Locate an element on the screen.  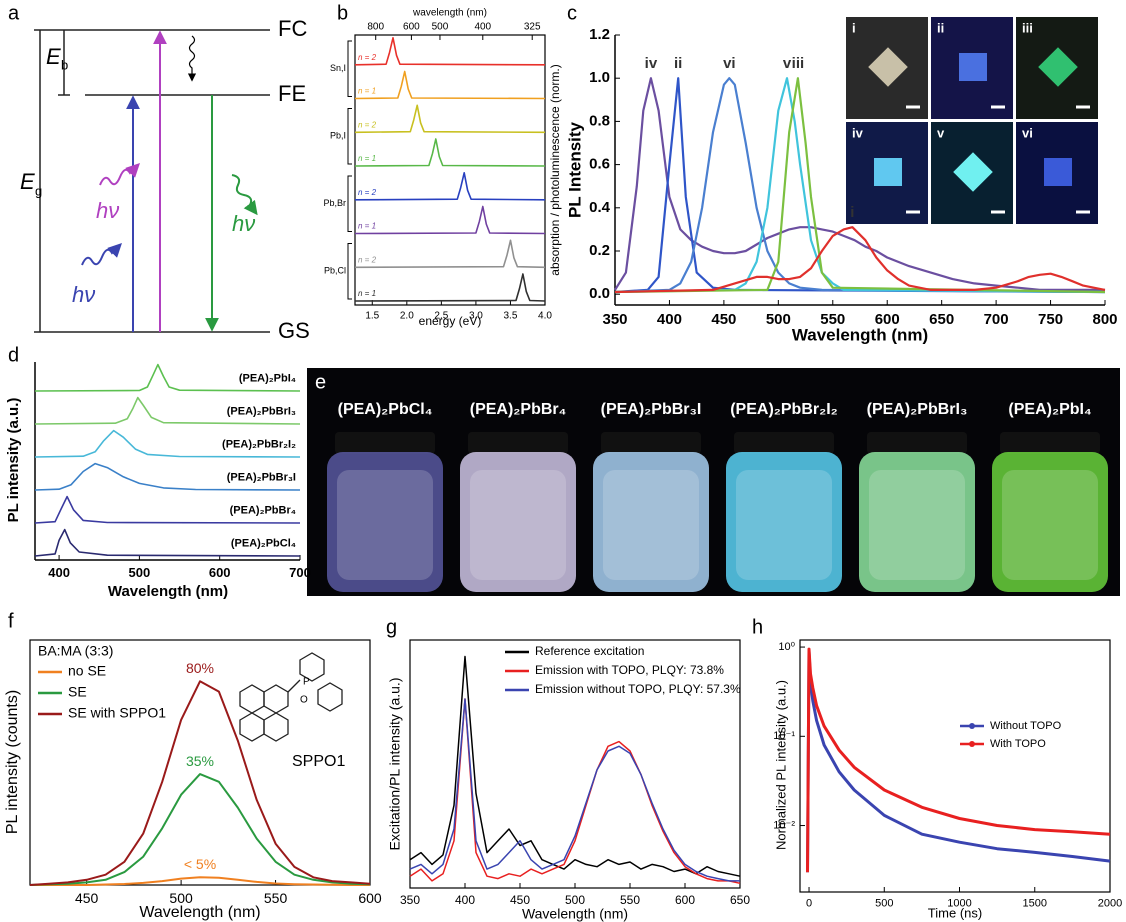
panel-letter: d is located at coordinates (13, 355).